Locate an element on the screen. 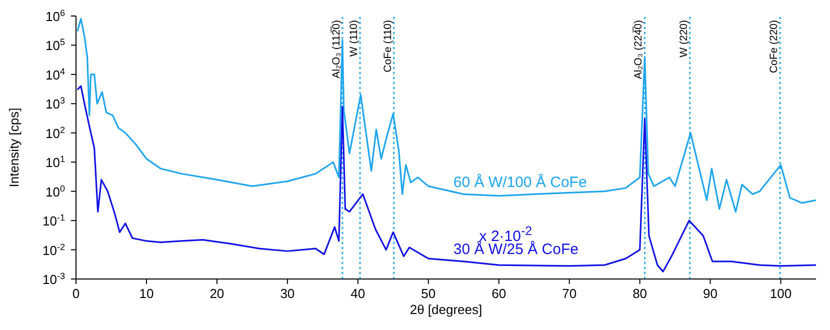  x-axis-title: 2θ [degrees] is located at coordinates (446, 309).